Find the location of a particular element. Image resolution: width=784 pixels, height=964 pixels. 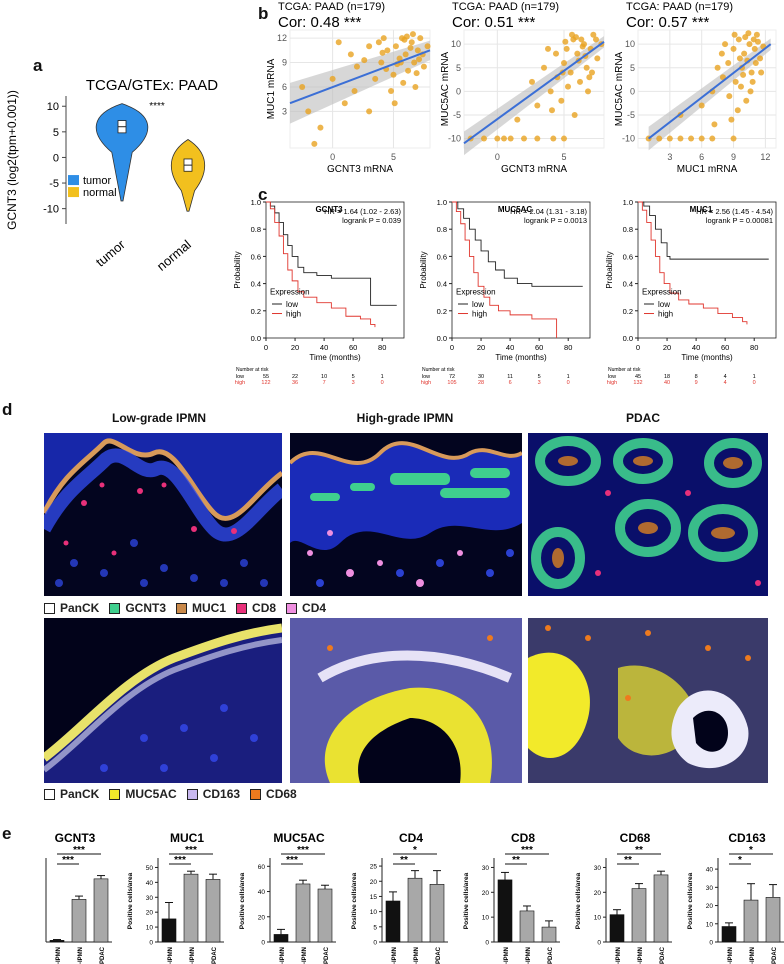

legend-label: MUC1 is located at coordinates (209, 608).